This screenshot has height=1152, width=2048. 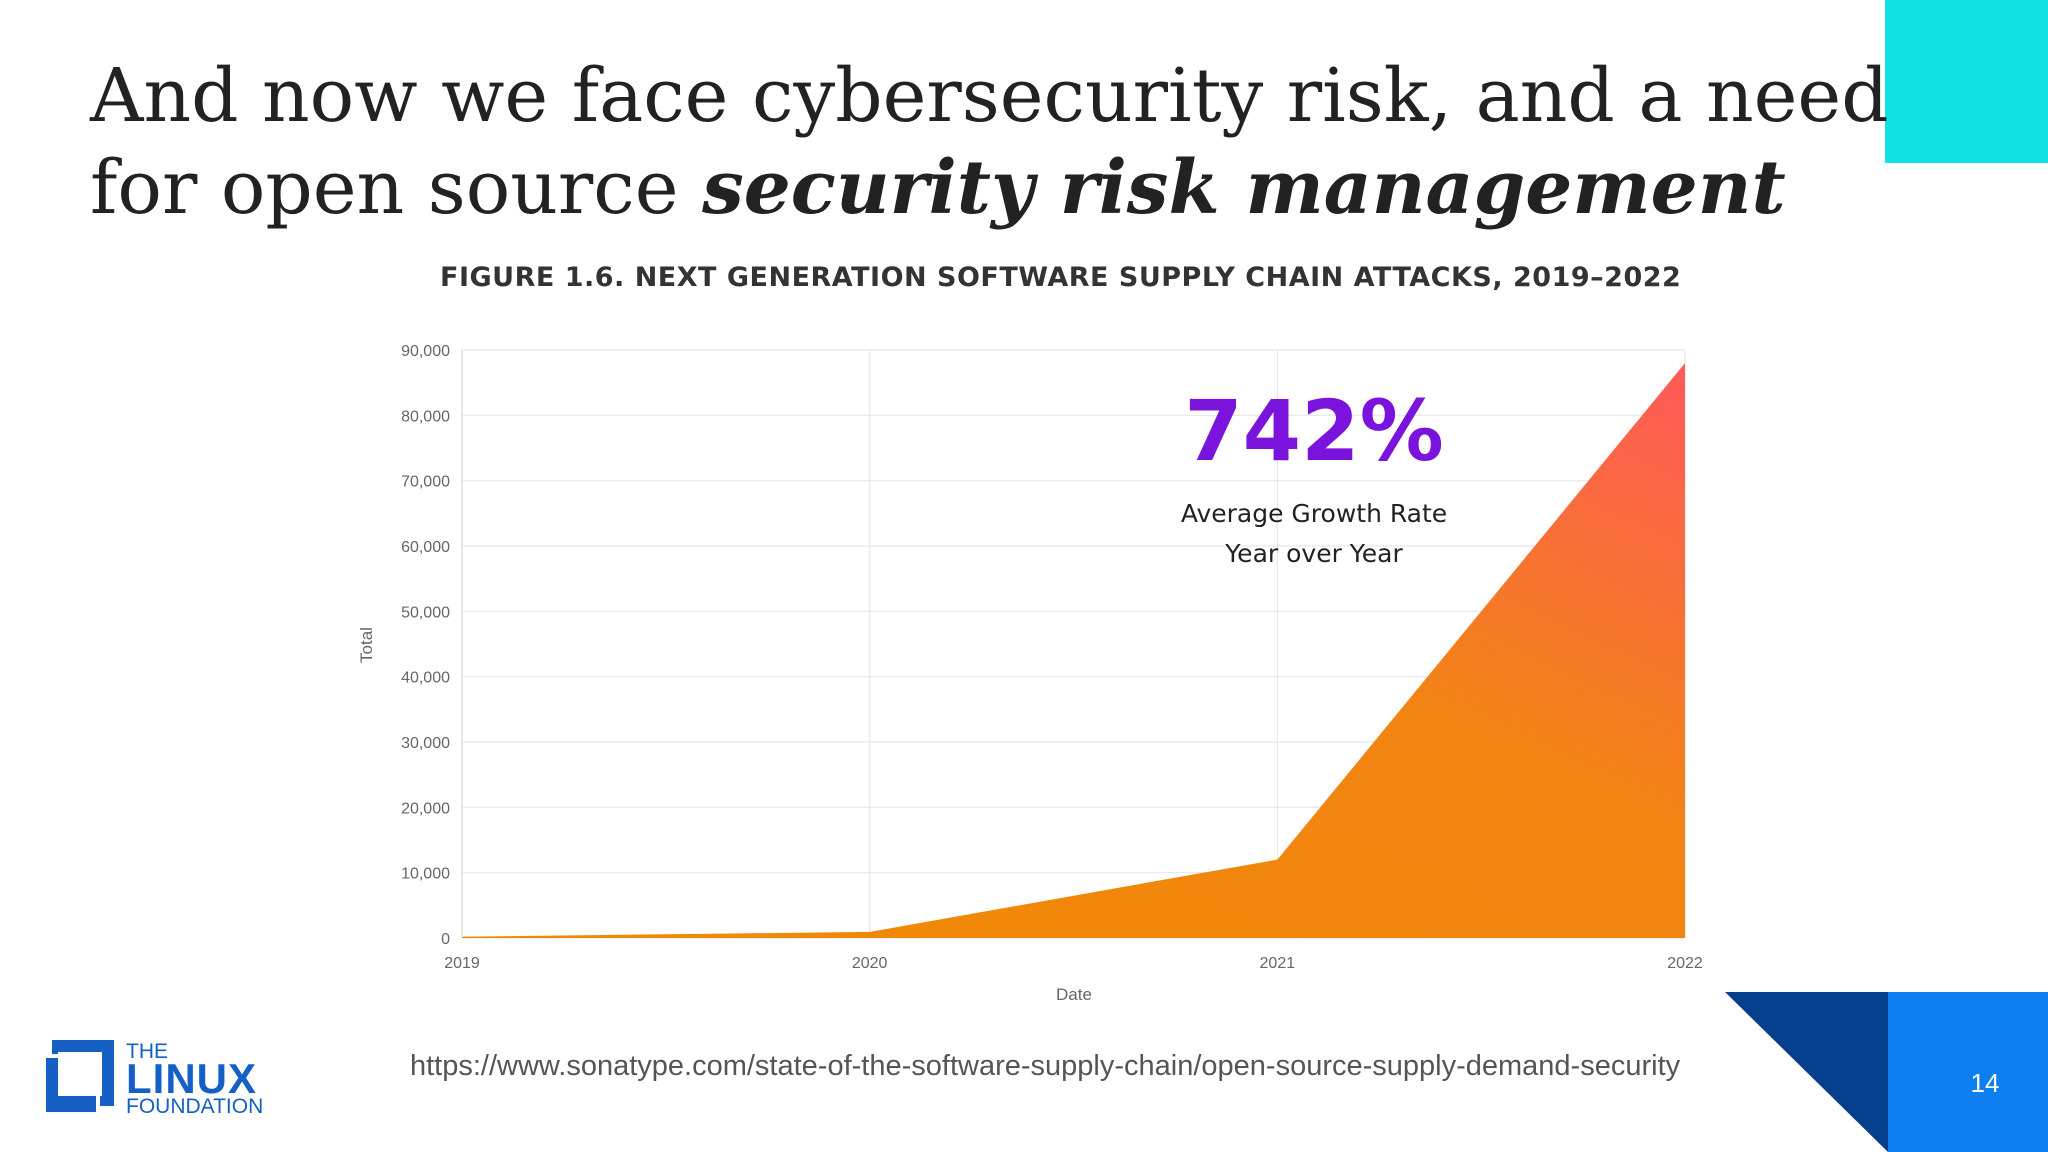 I want to click on x-tick-label: 2022, so click(x=1685, y=963).